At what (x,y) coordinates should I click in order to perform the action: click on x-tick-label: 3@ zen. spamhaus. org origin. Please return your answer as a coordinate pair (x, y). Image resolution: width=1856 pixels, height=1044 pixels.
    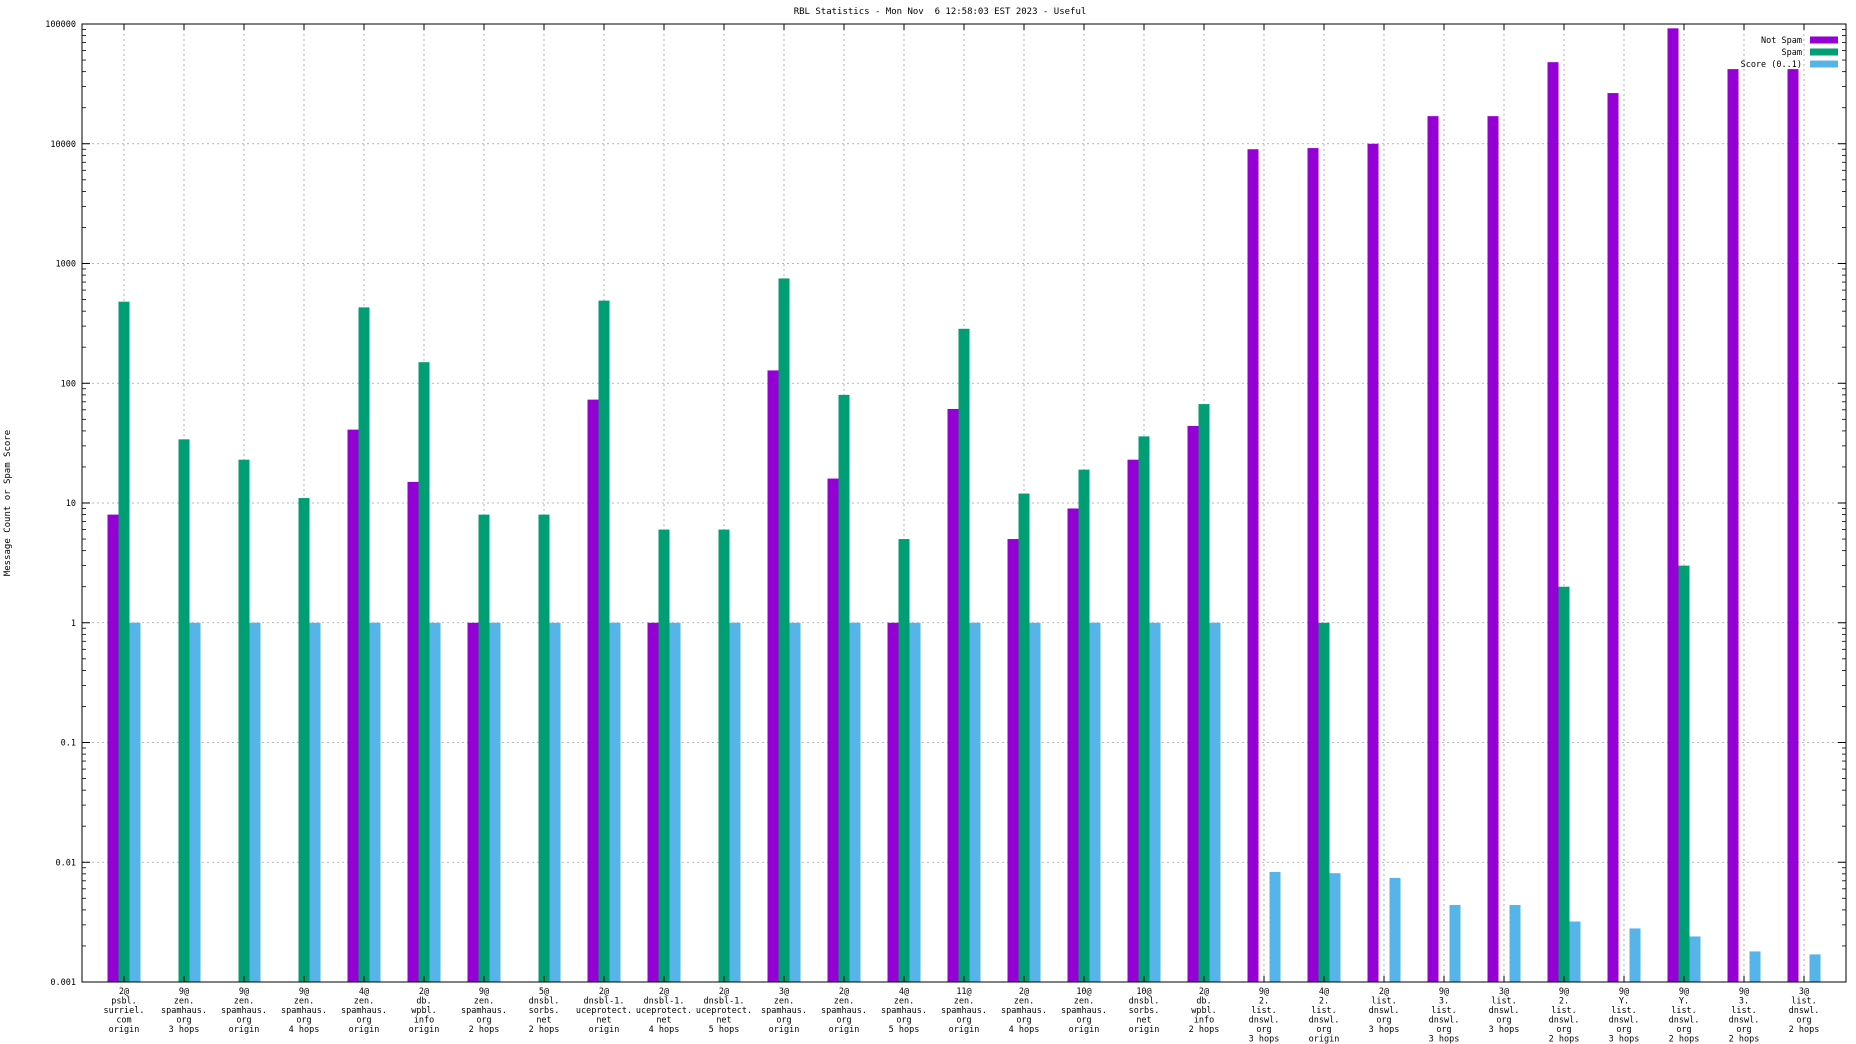
    Looking at the image, I should click on (784, 1011).